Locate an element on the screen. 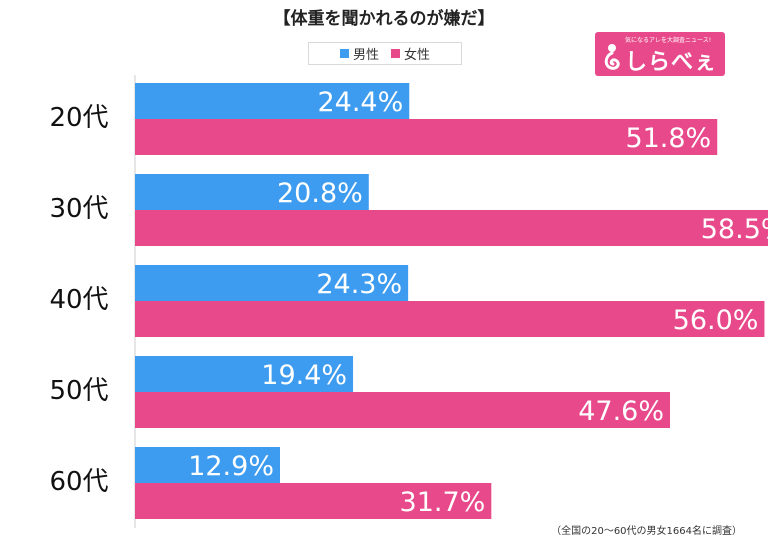  data-label: 24.4% is located at coordinates (360, 102).